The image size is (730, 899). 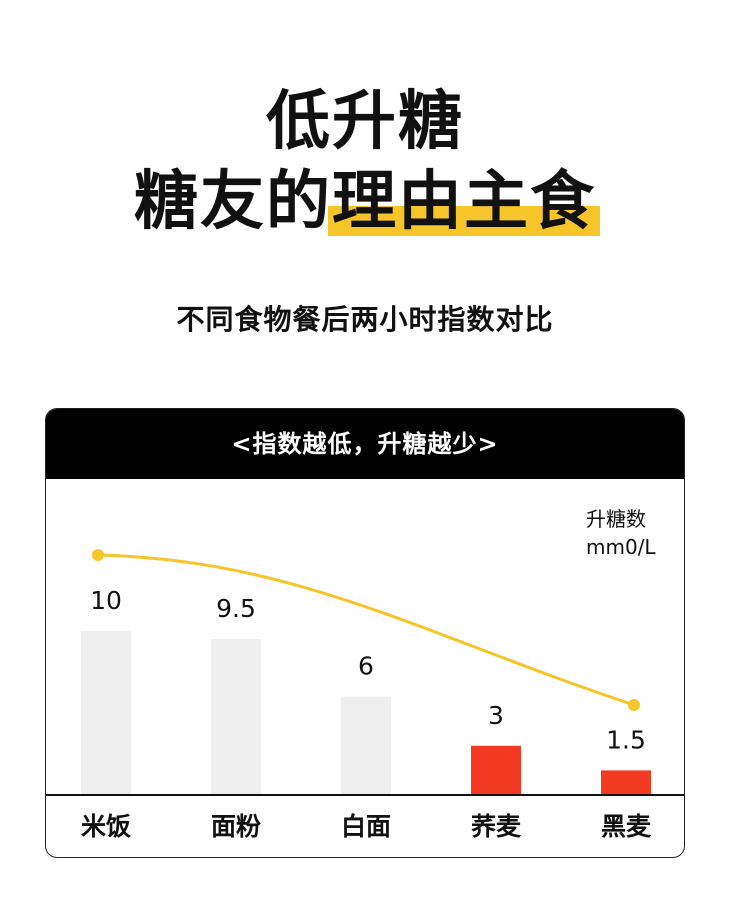 I want to click on title-highlight-text: 理由主食, so click(x=464, y=202).